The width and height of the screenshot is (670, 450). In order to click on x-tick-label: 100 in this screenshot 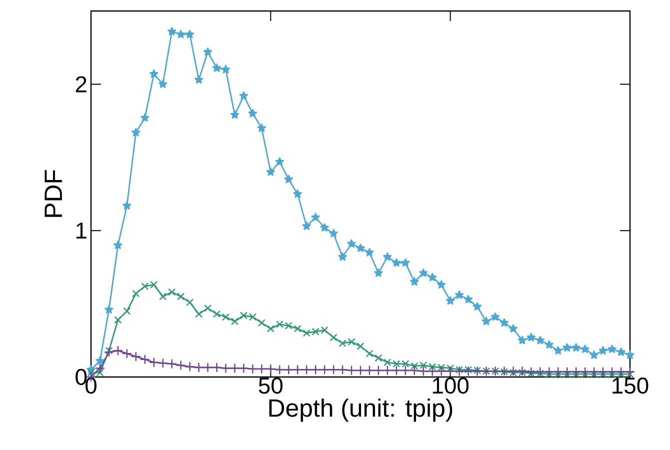, I will do `click(450, 386)`.